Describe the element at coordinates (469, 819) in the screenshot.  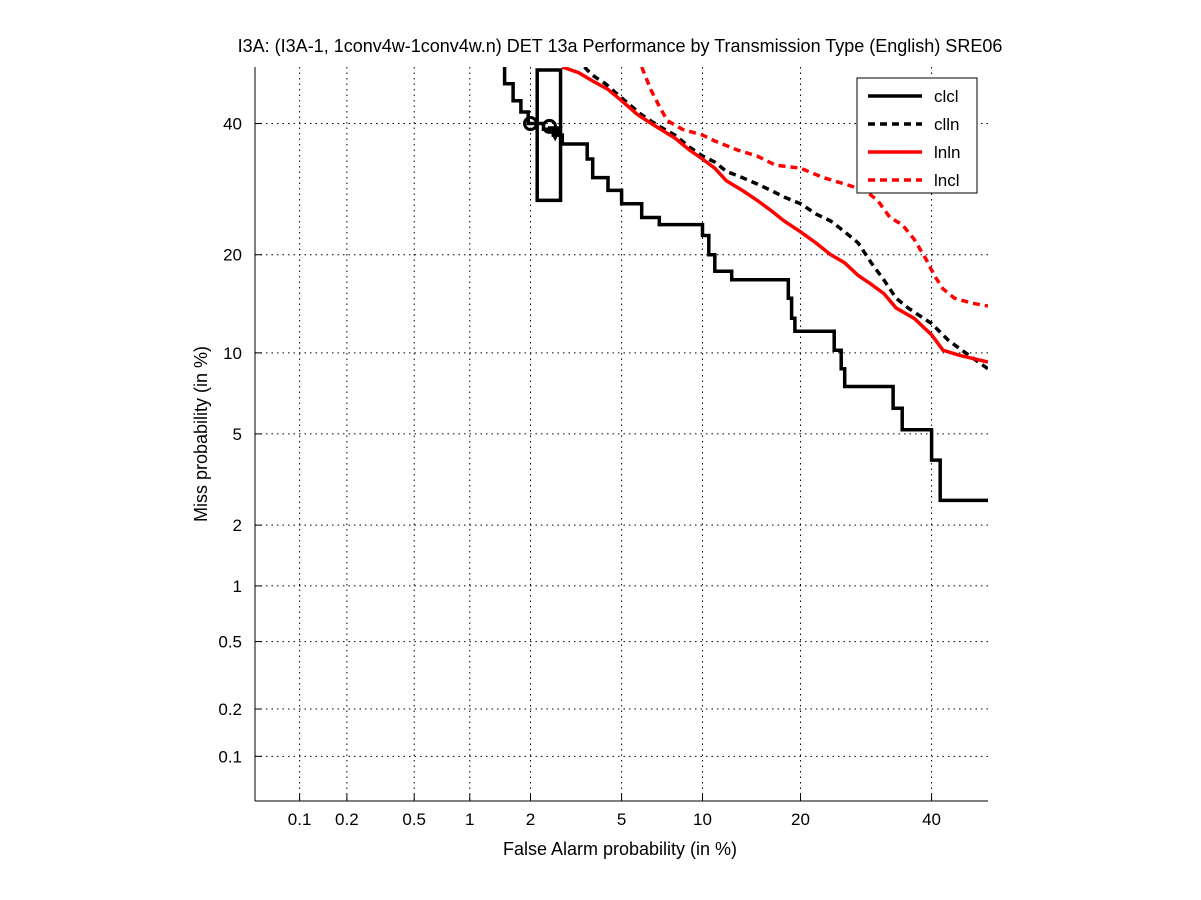
I see `x-tick-label: 1` at that location.